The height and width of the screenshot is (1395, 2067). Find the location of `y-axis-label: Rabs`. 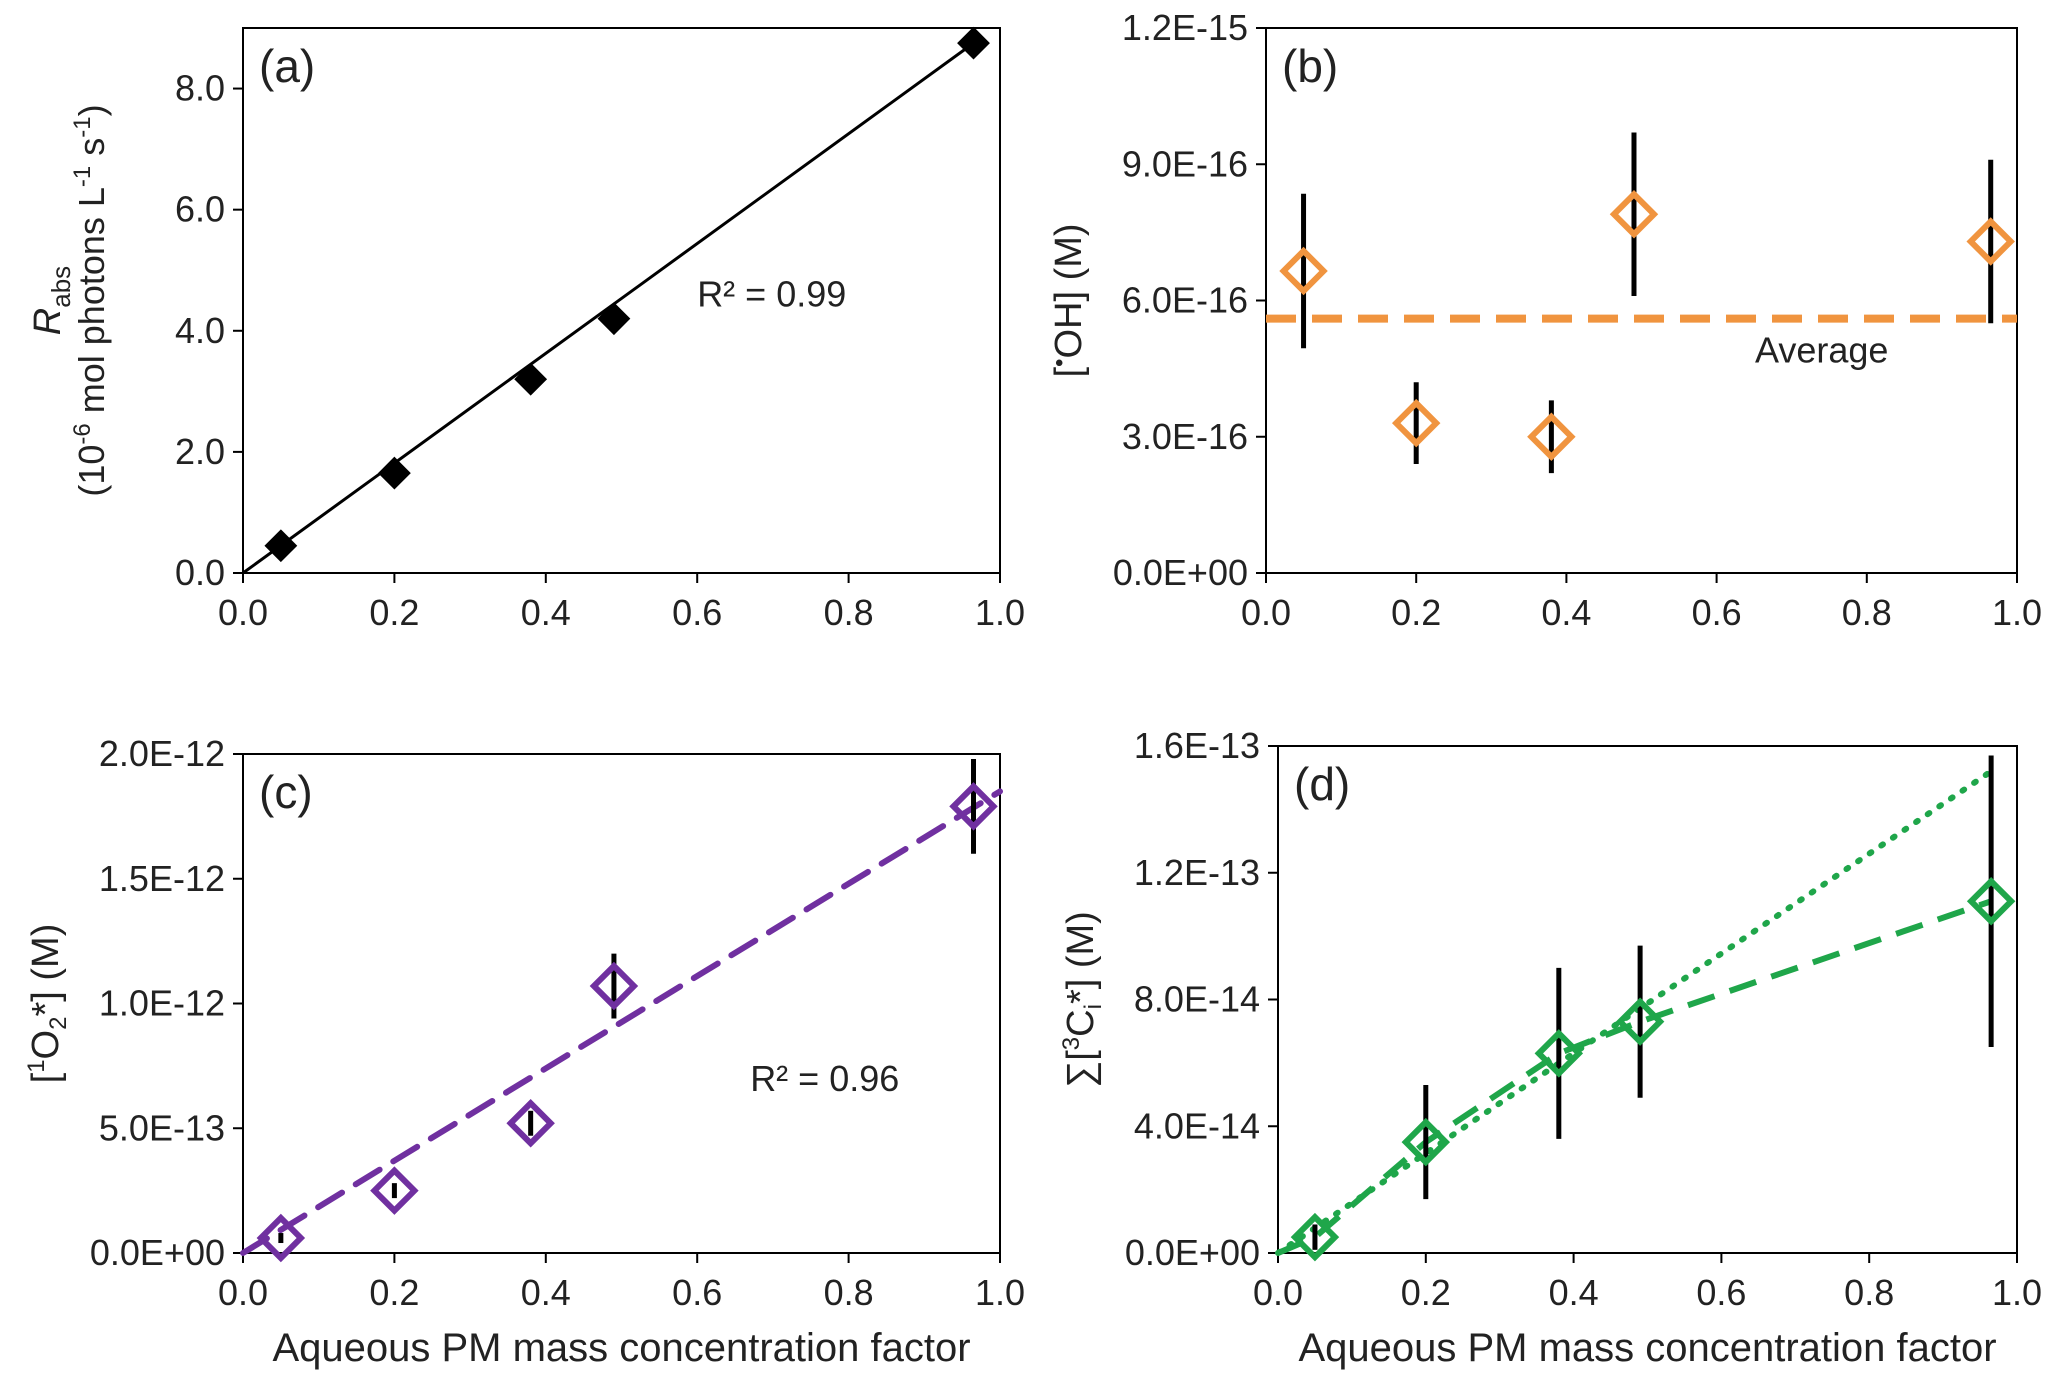

y-axis-label: Rabs is located at coordinates (51, 300).